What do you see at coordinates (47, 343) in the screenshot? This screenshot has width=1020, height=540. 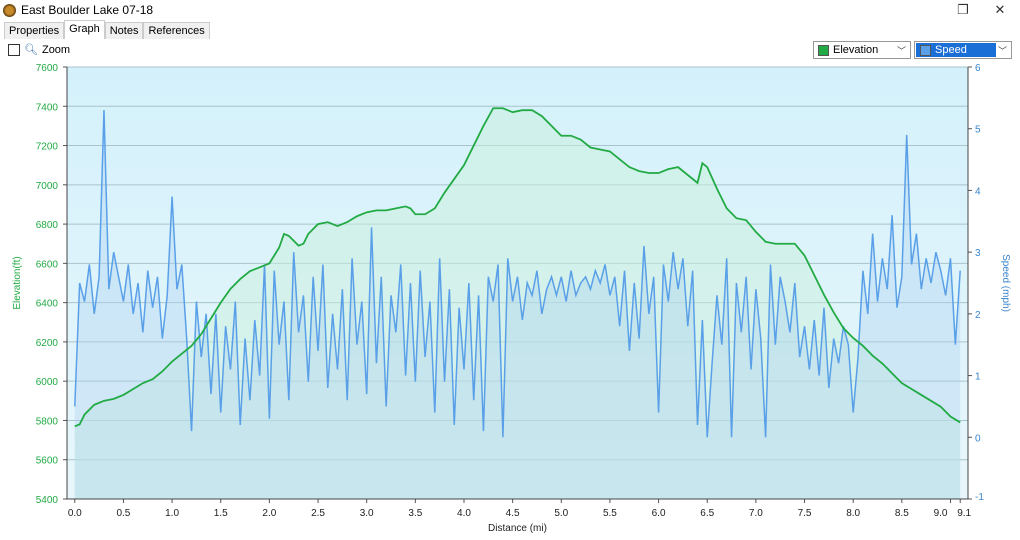 I see `y-tick-label: 6200` at bounding box center [47, 343].